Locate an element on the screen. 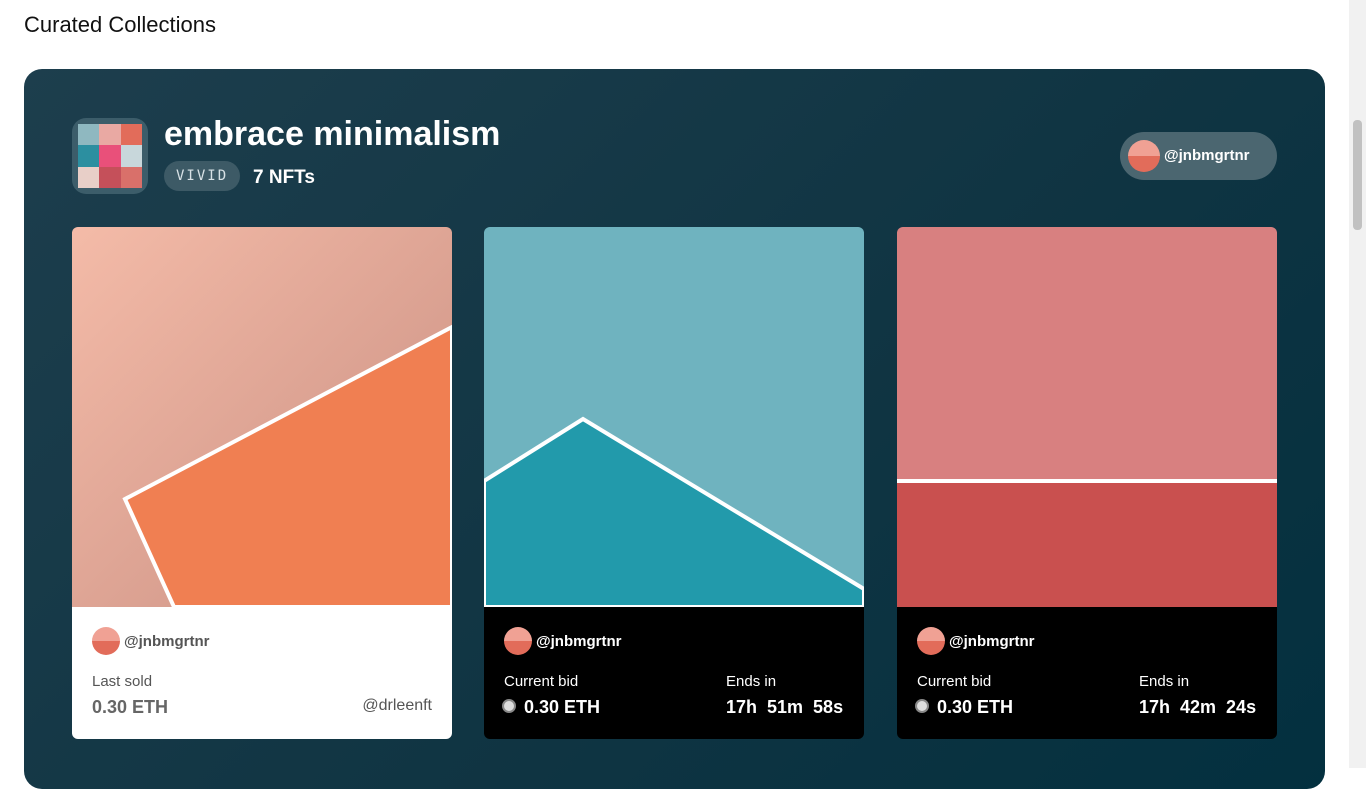 This screenshot has height=789, width=1366. price-label: Last sold is located at coordinates (122, 681).